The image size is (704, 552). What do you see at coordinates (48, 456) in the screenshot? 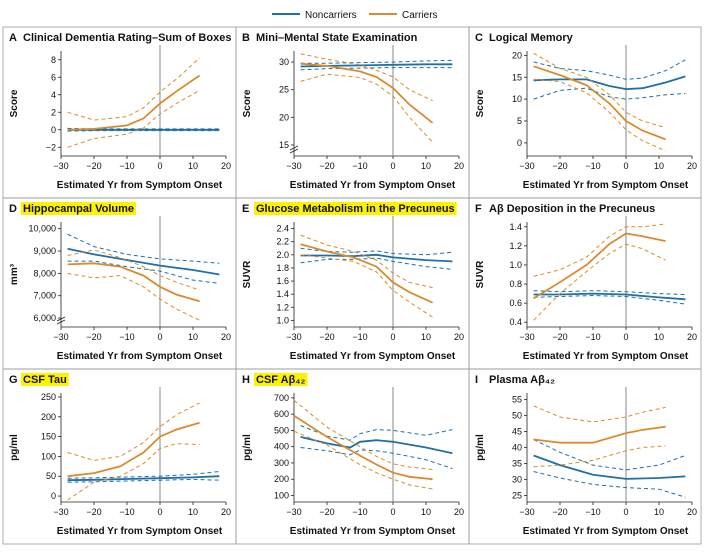
I see `y-tick-label: 100` at bounding box center [48, 456].